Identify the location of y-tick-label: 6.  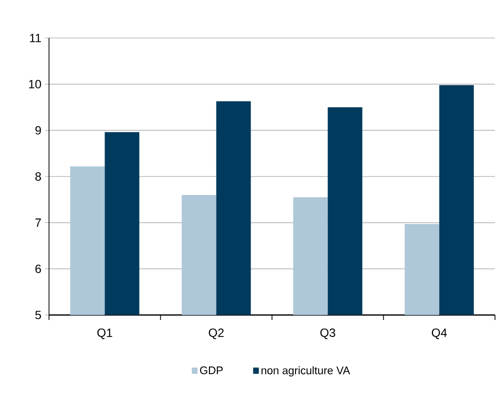
(38, 269).